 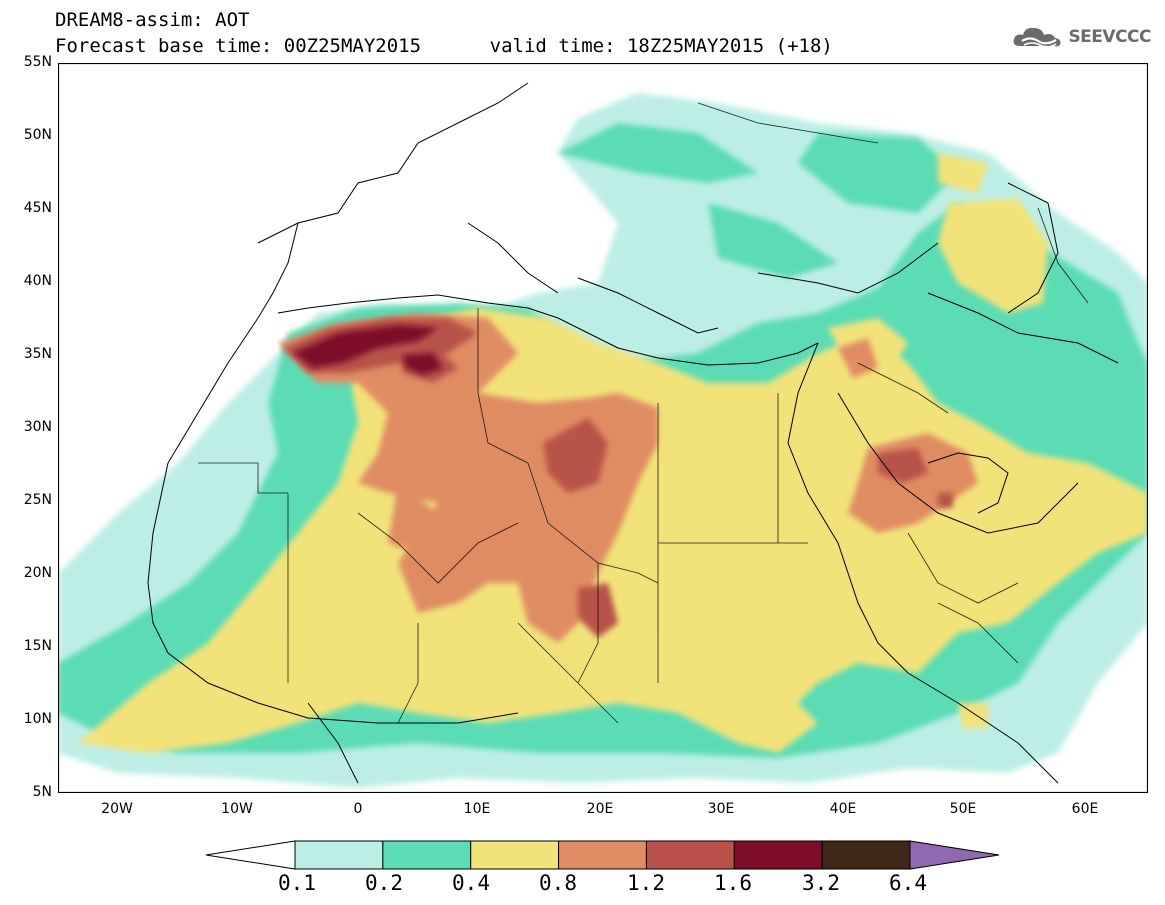 What do you see at coordinates (42, 792) in the screenshot?
I see `lat-label: 5N` at bounding box center [42, 792].